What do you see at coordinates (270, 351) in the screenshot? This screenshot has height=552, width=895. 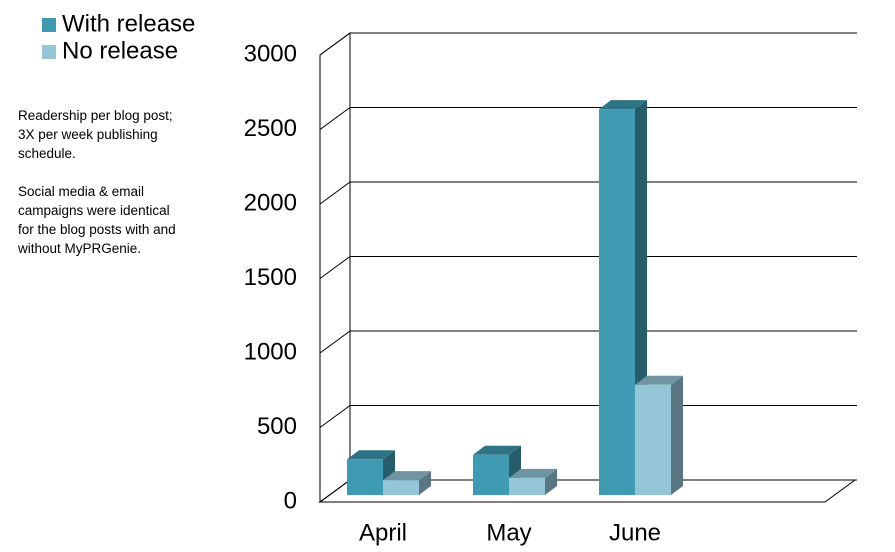 I see `y-tick-label: 1000` at bounding box center [270, 351].